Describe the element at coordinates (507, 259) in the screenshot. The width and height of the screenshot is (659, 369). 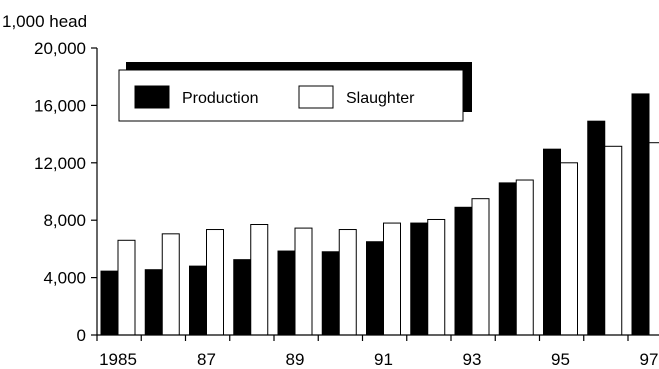
I see `bar-production-1994` at that location.